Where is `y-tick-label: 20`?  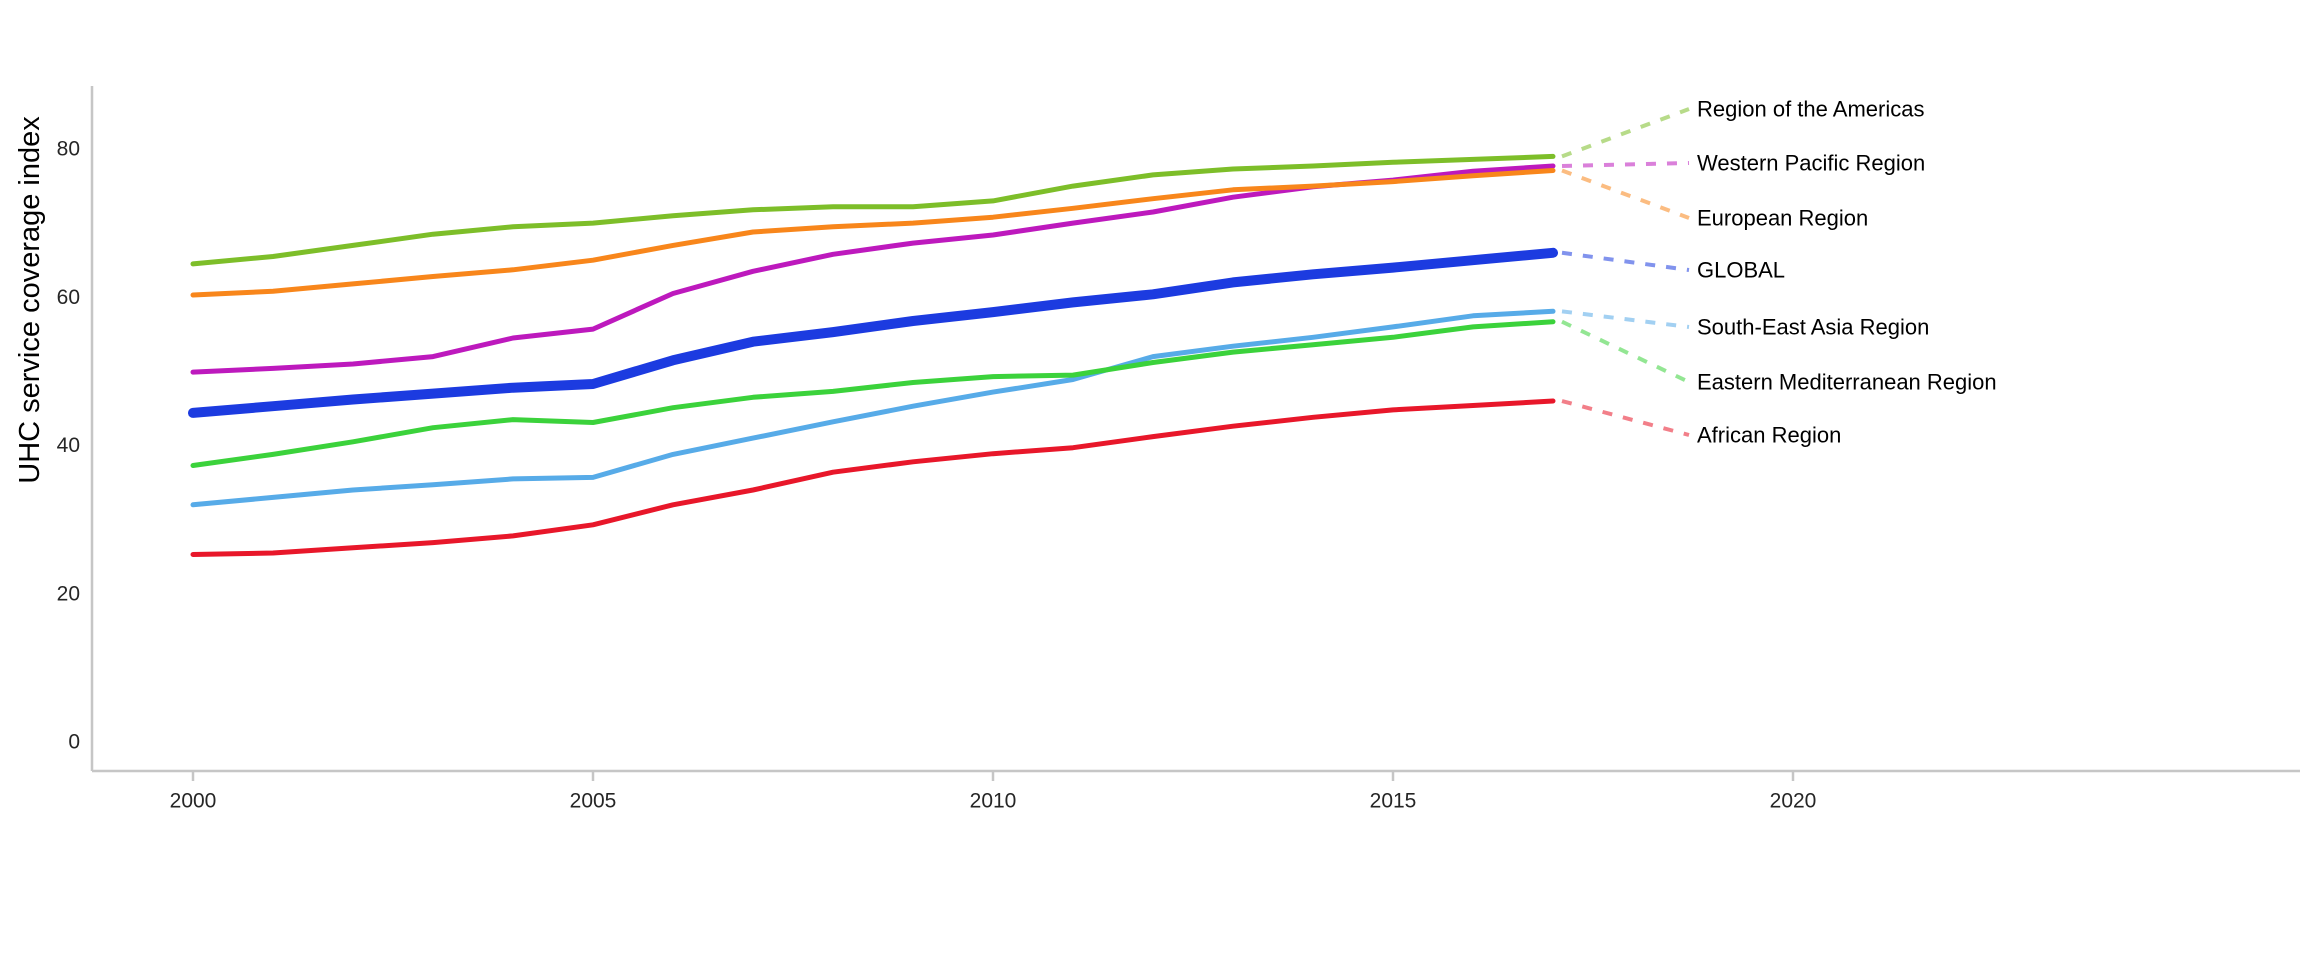 y-tick-label: 20 is located at coordinates (68, 593).